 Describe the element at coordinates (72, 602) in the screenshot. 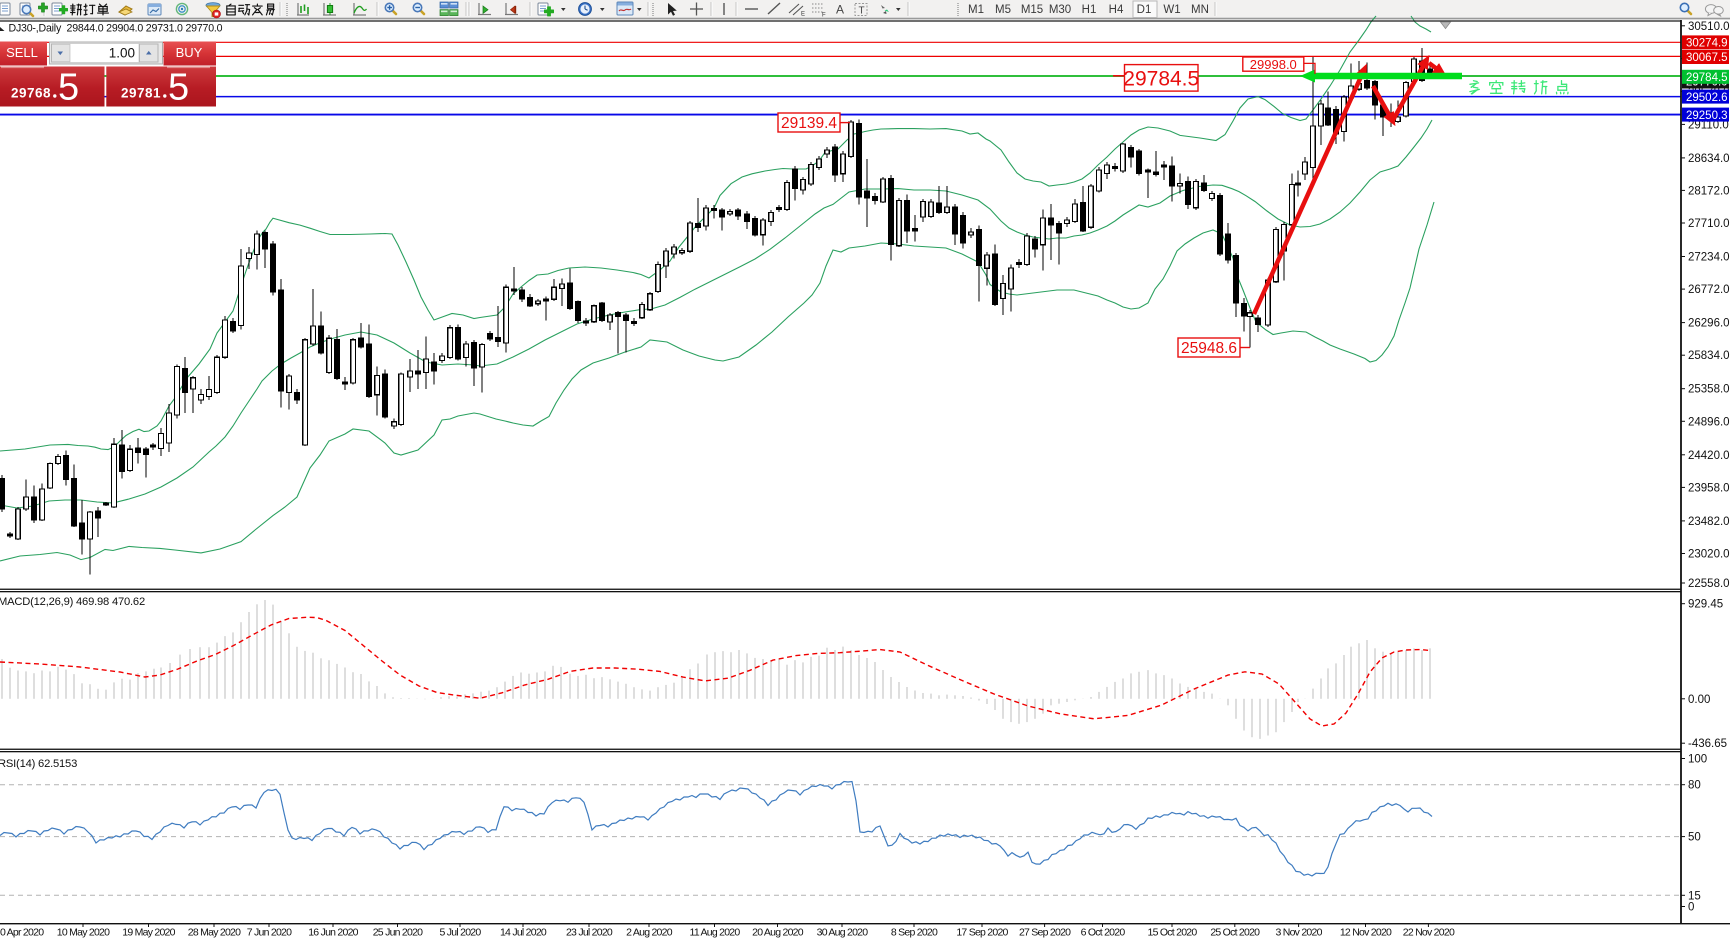

I see `svg-text: MACD(12,26,9) 469.98 470.62` at that location.